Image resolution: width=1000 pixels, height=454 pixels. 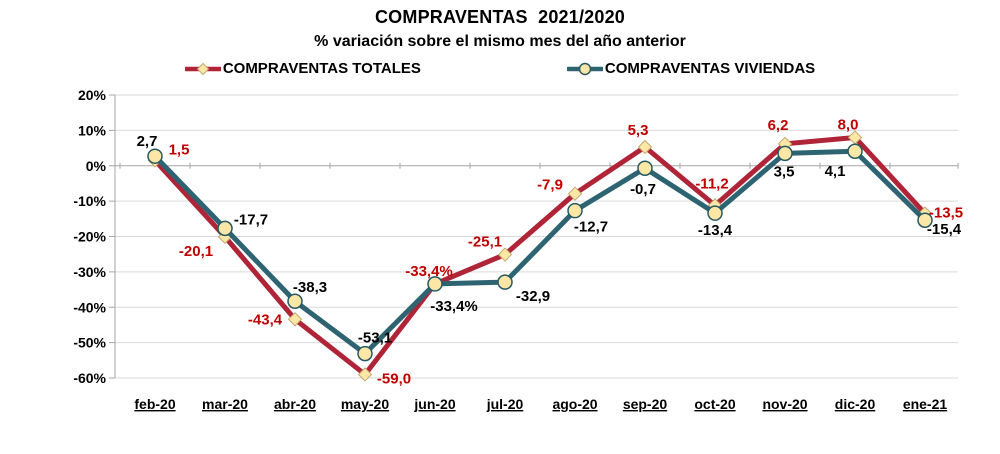 What do you see at coordinates (848, 124) in the screenshot?
I see `data-point-label: 8,0` at bounding box center [848, 124].